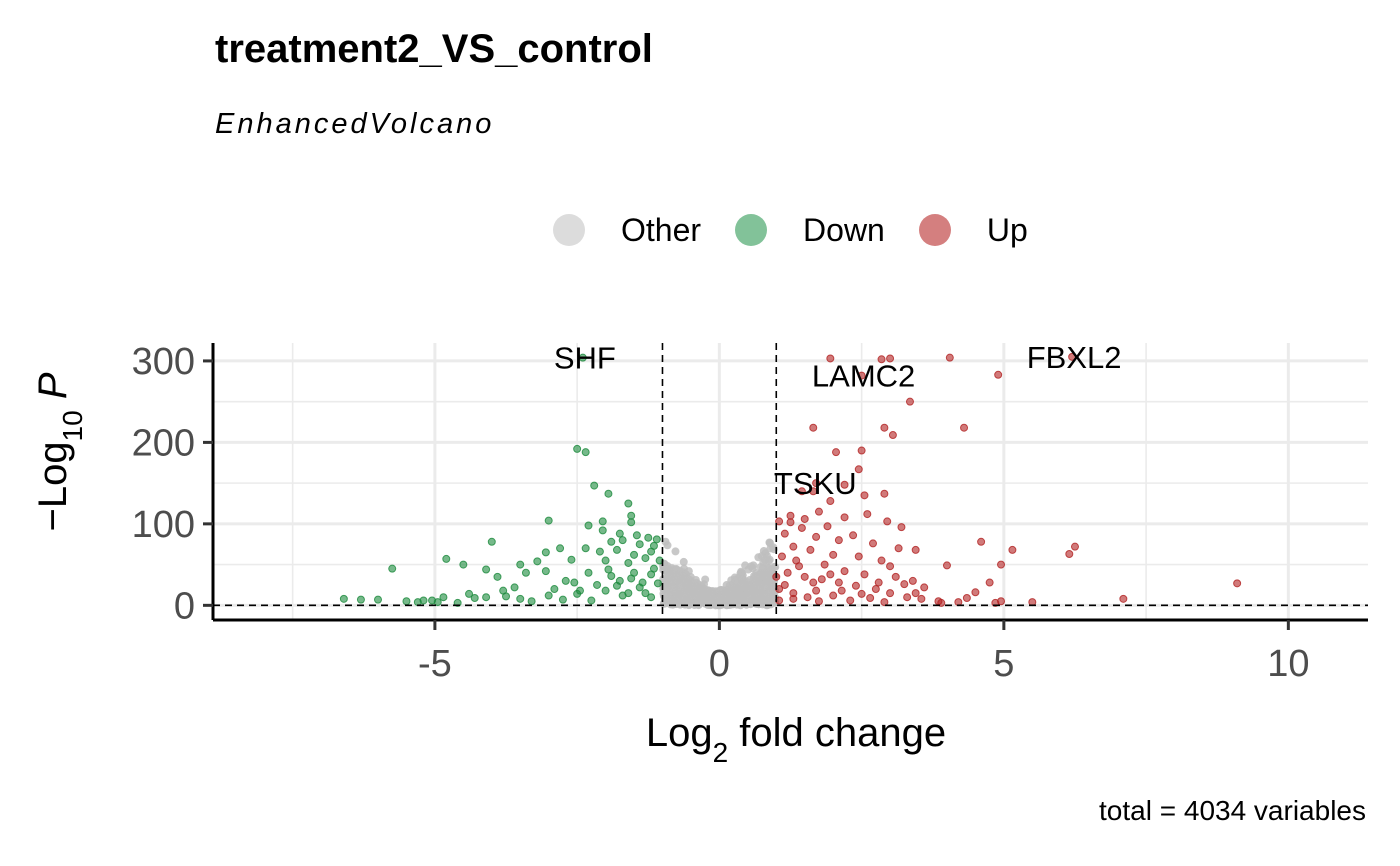  Describe the element at coordinates (184, 606) in the screenshot. I see `y-tick-label: 0` at that location.